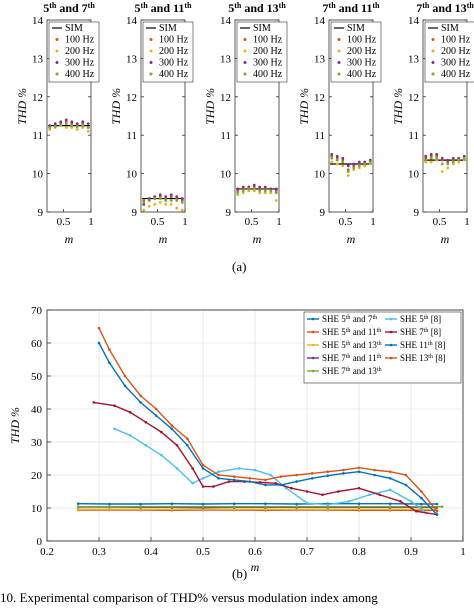 The image size is (474, 608). I want to click on legend-label-part: [8], so click(439, 358).